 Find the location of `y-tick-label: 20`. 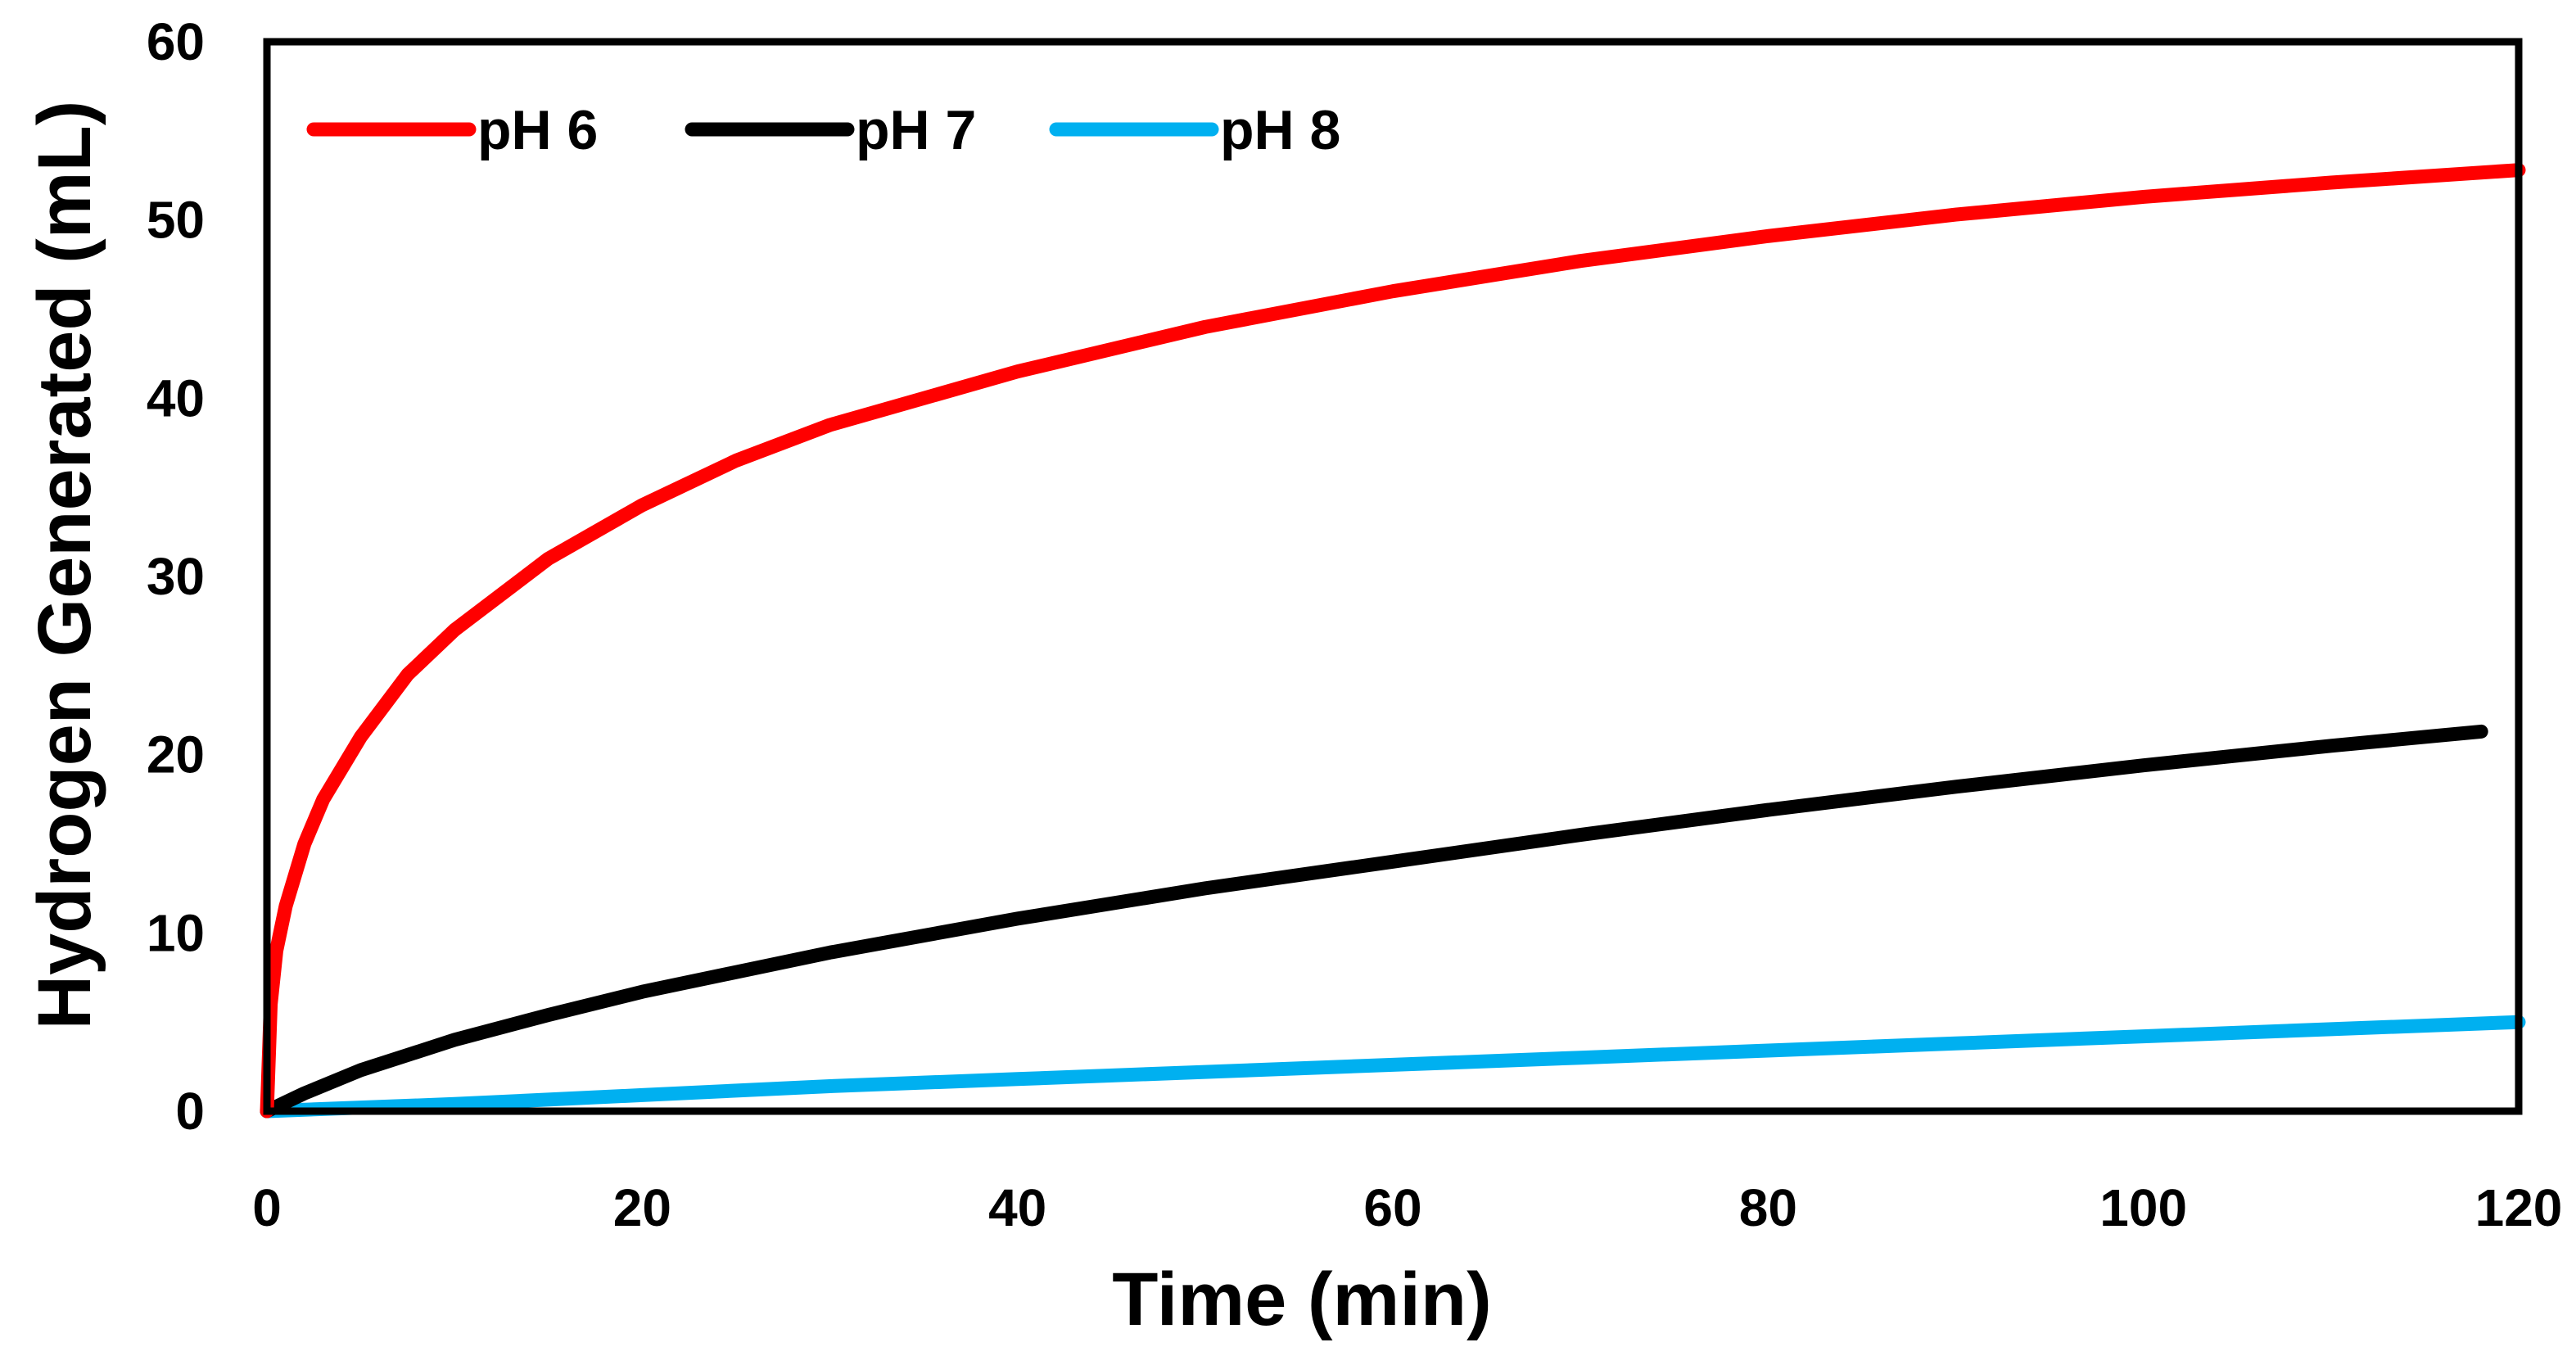

y-tick-label: 20 is located at coordinates (176, 755).